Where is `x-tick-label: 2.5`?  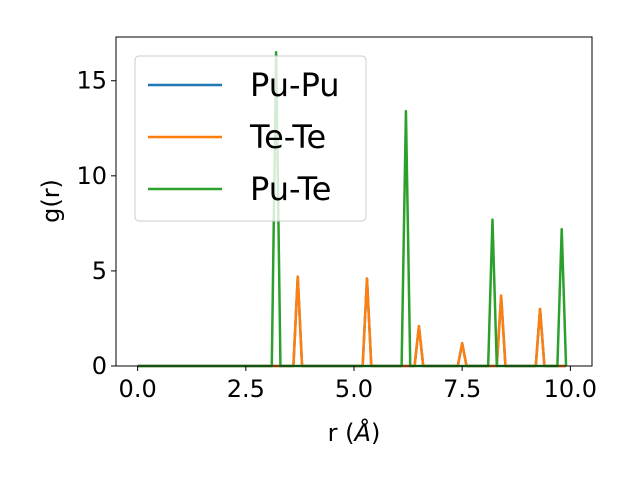 x-tick-label: 2.5 is located at coordinates (246, 389).